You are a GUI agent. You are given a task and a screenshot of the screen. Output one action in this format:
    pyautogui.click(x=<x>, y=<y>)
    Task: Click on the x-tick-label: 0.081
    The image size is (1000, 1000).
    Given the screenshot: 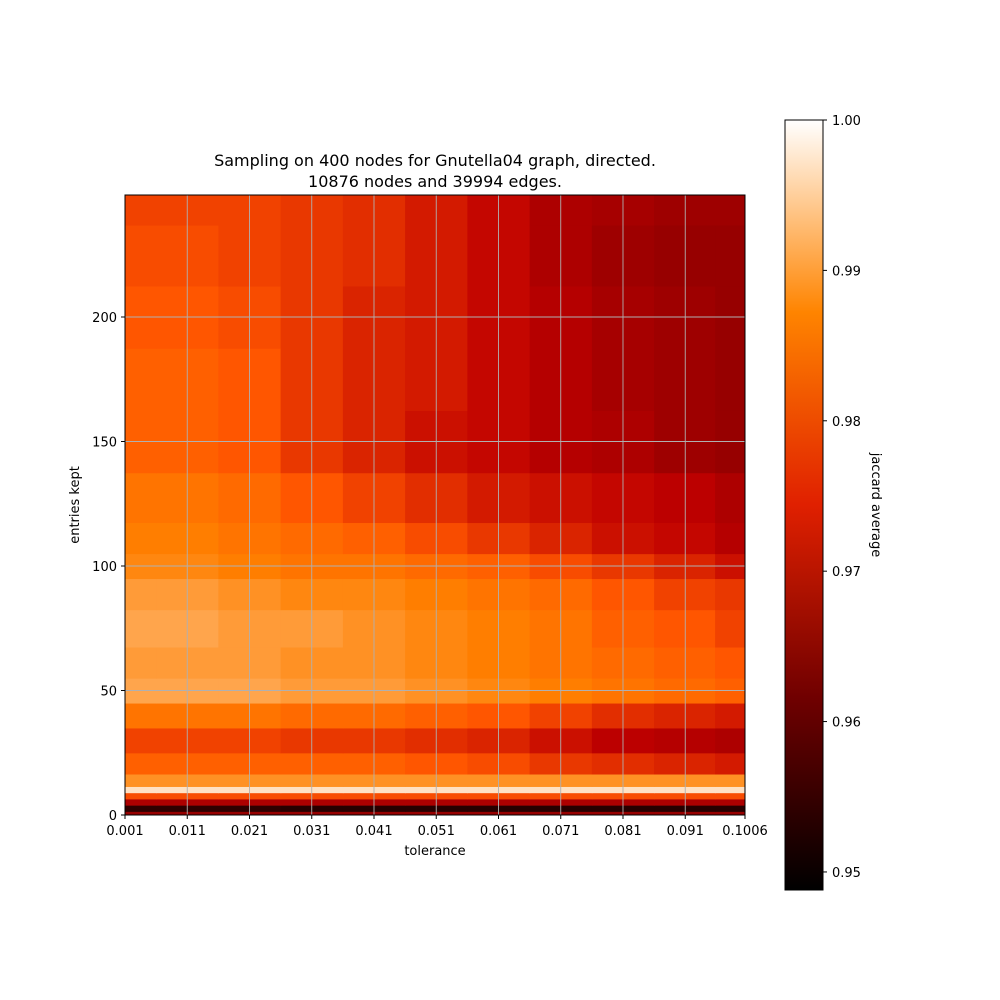 What is the action you would take?
    pyautogui.click(x=622, y=831)
    